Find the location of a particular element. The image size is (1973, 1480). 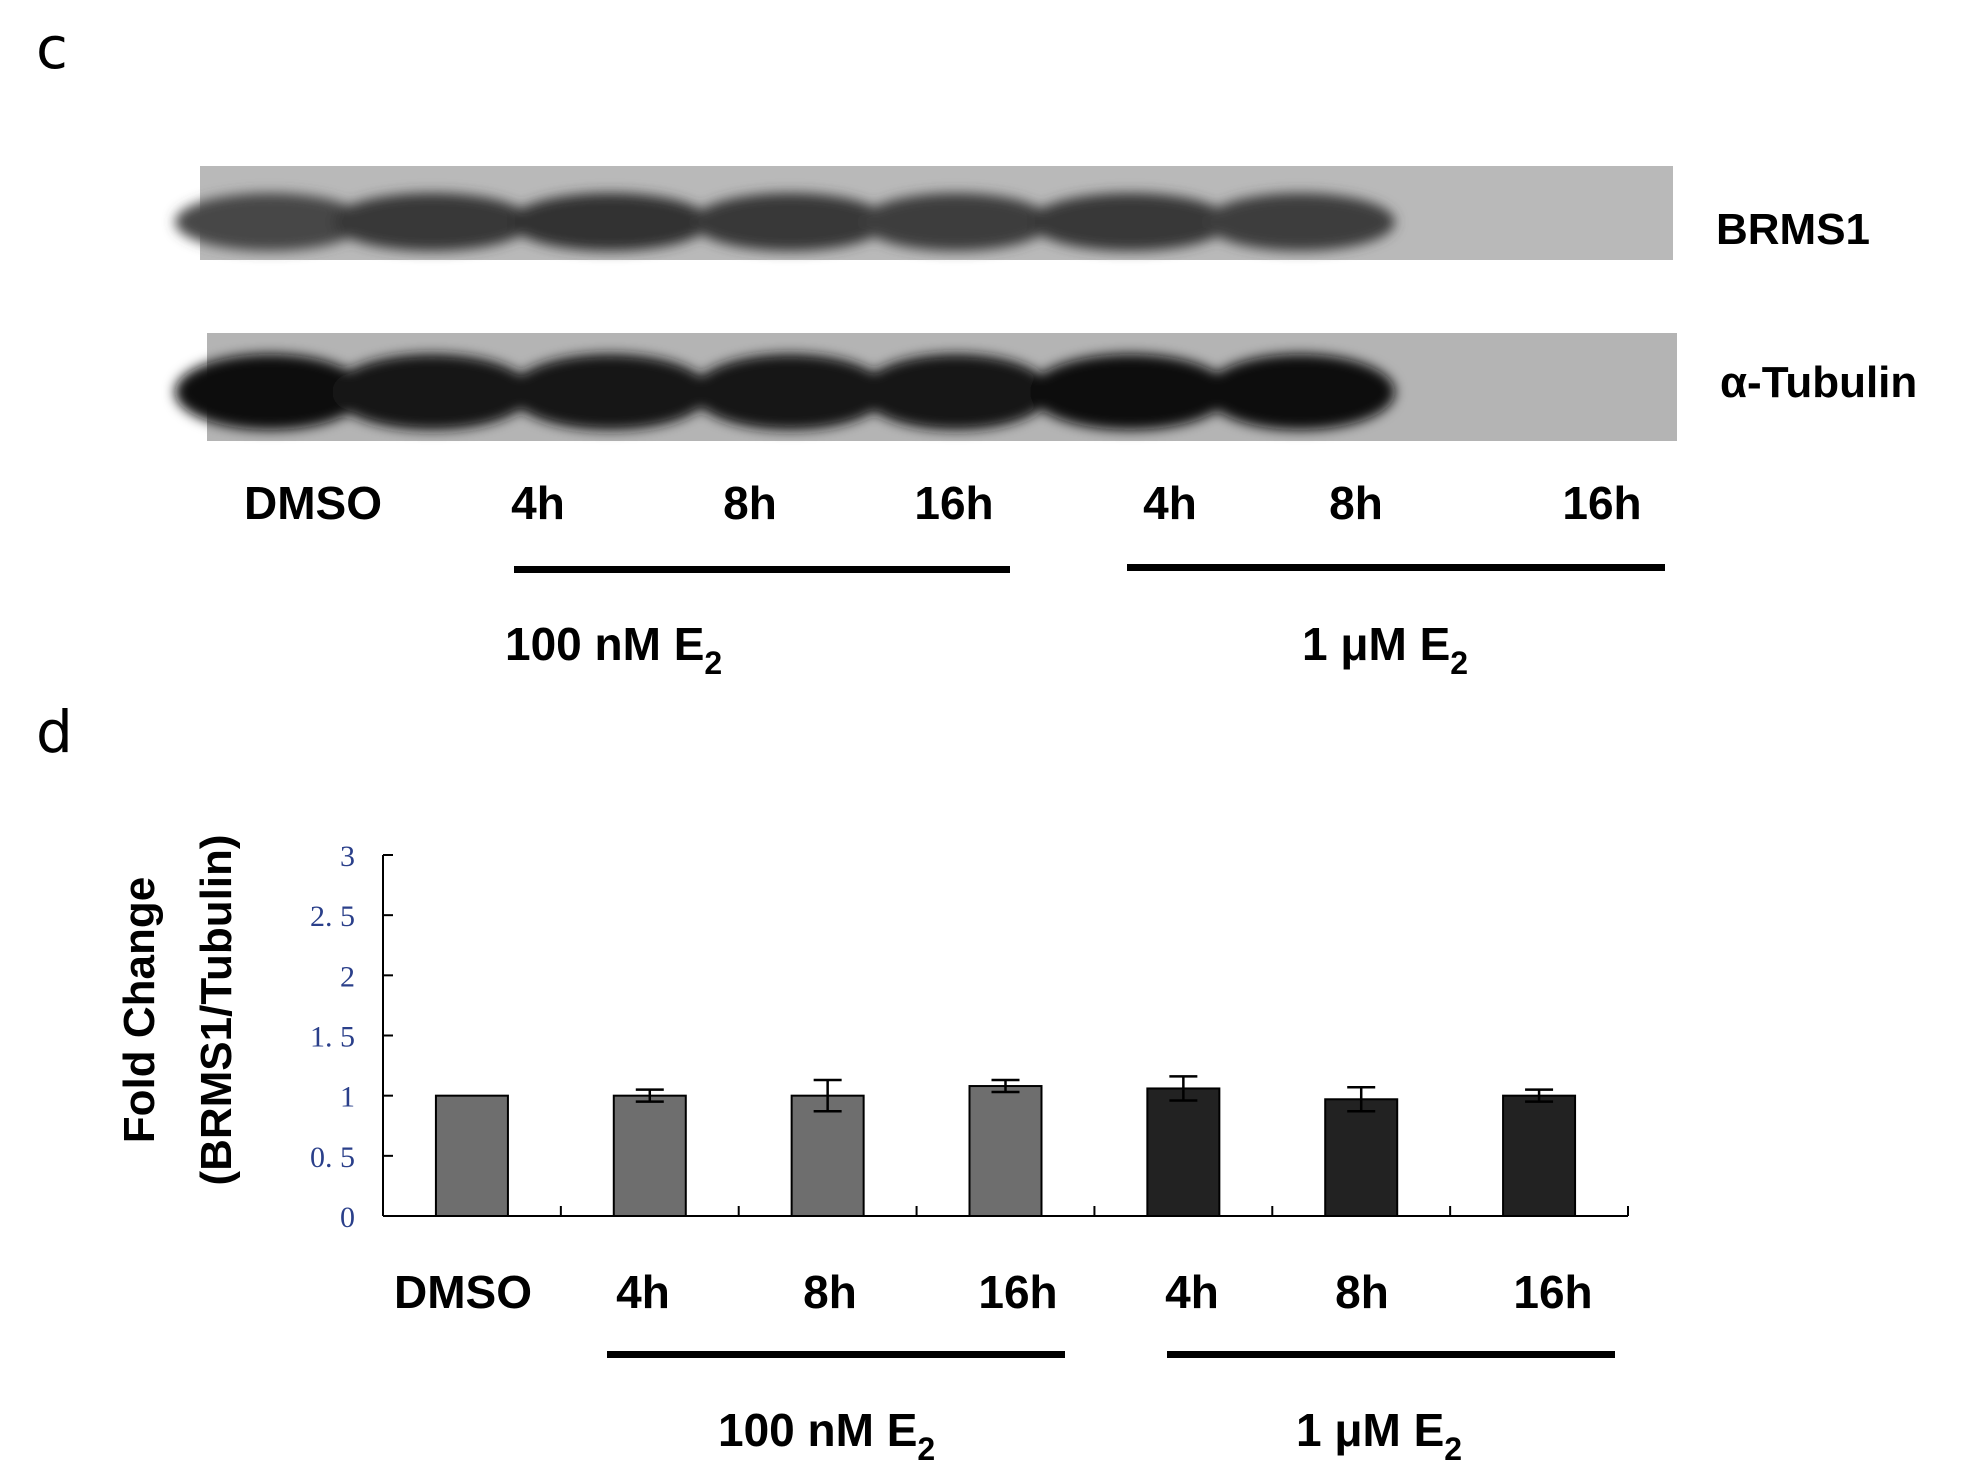

brms1-blot is located at coordinates (924, 213).